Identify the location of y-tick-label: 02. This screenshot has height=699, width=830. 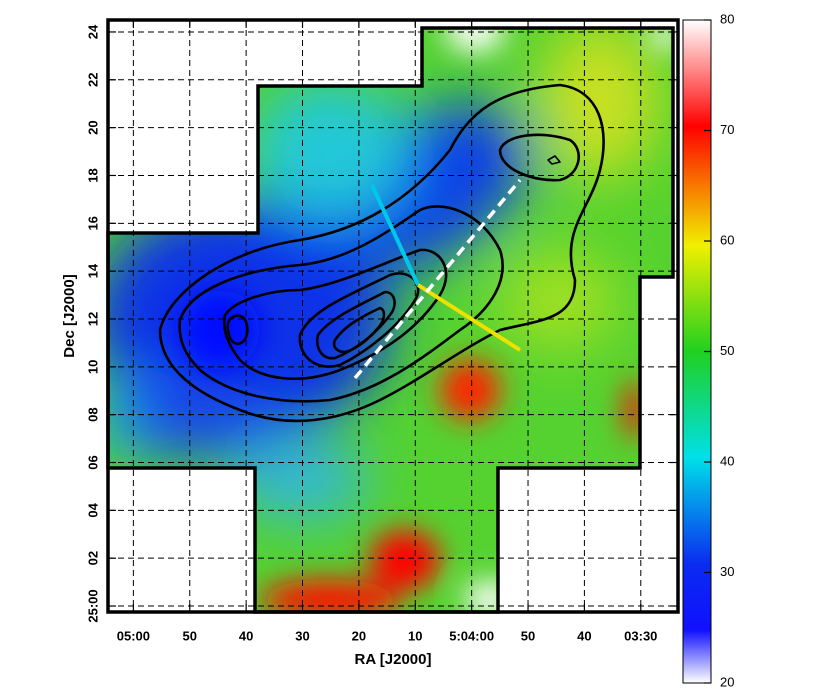
(92, 558).